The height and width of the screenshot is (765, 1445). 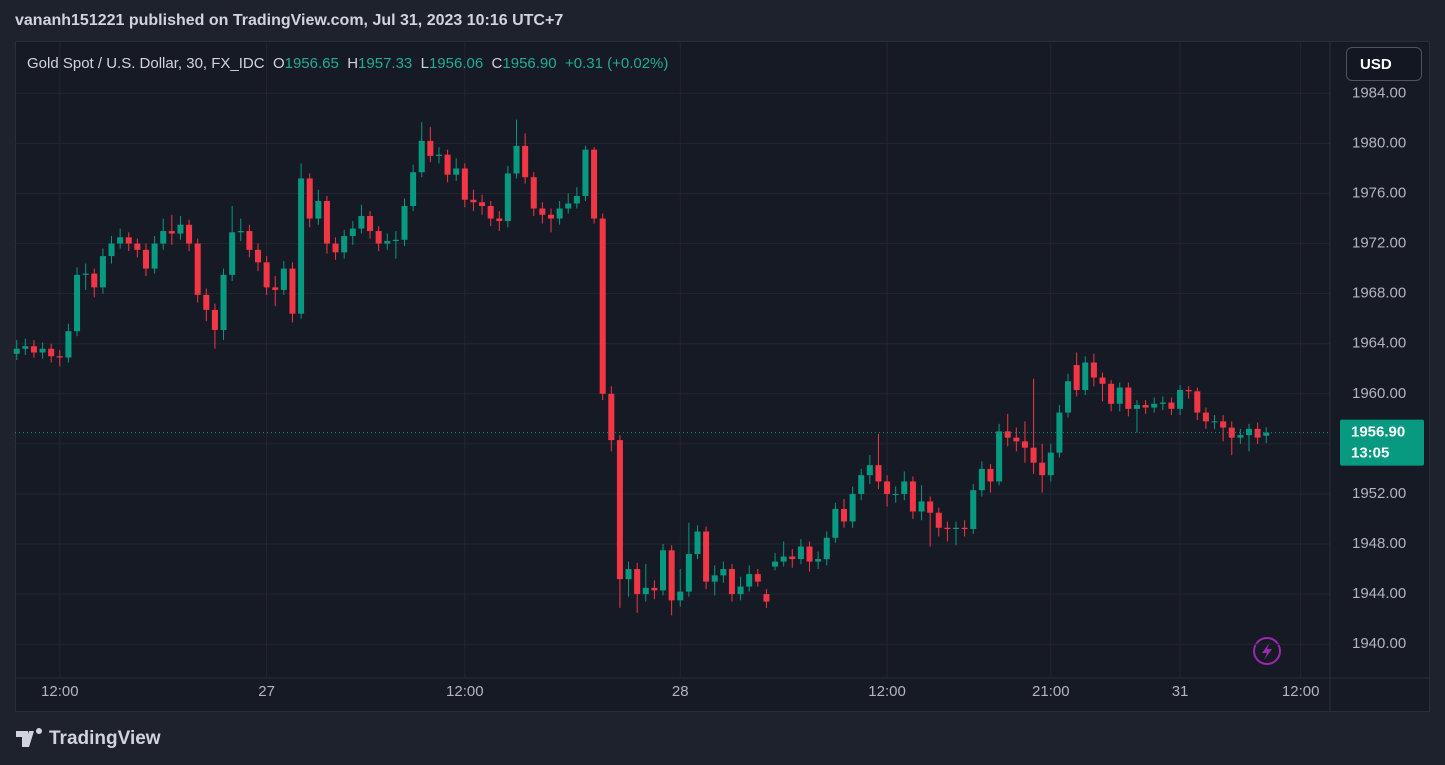 I want to click on ohlc-name: O, so click(x=278, y=63).